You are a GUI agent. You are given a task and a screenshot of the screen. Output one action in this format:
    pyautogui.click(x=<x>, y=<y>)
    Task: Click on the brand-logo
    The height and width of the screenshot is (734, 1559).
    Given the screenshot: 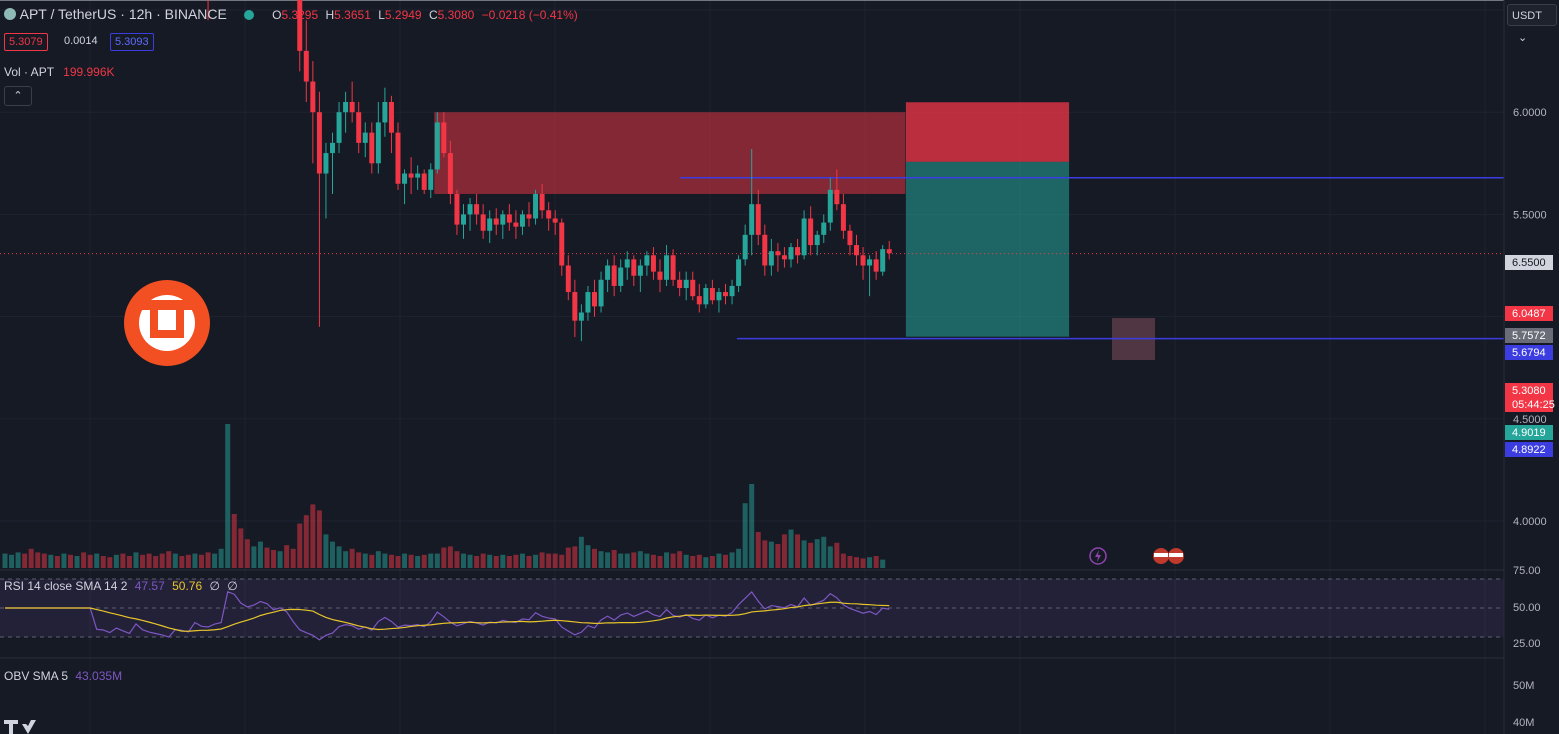 What is the action you would take?
    pyautogui.click(x=167, y=323)
    